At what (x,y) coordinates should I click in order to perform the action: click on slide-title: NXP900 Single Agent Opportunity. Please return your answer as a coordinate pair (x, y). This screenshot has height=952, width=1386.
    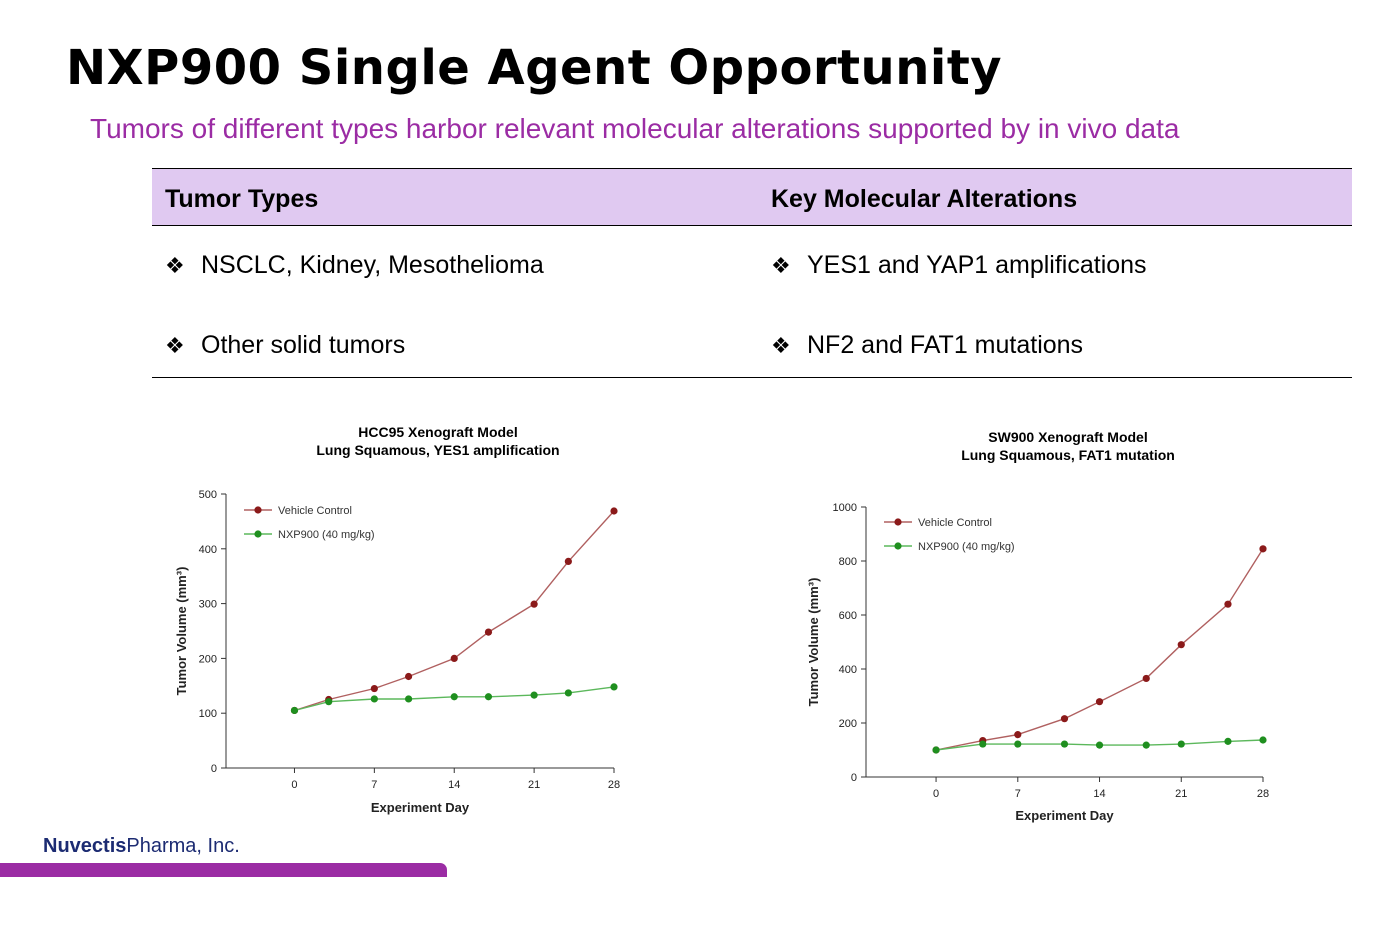
    Looking at the image, I should click on (534, 68).